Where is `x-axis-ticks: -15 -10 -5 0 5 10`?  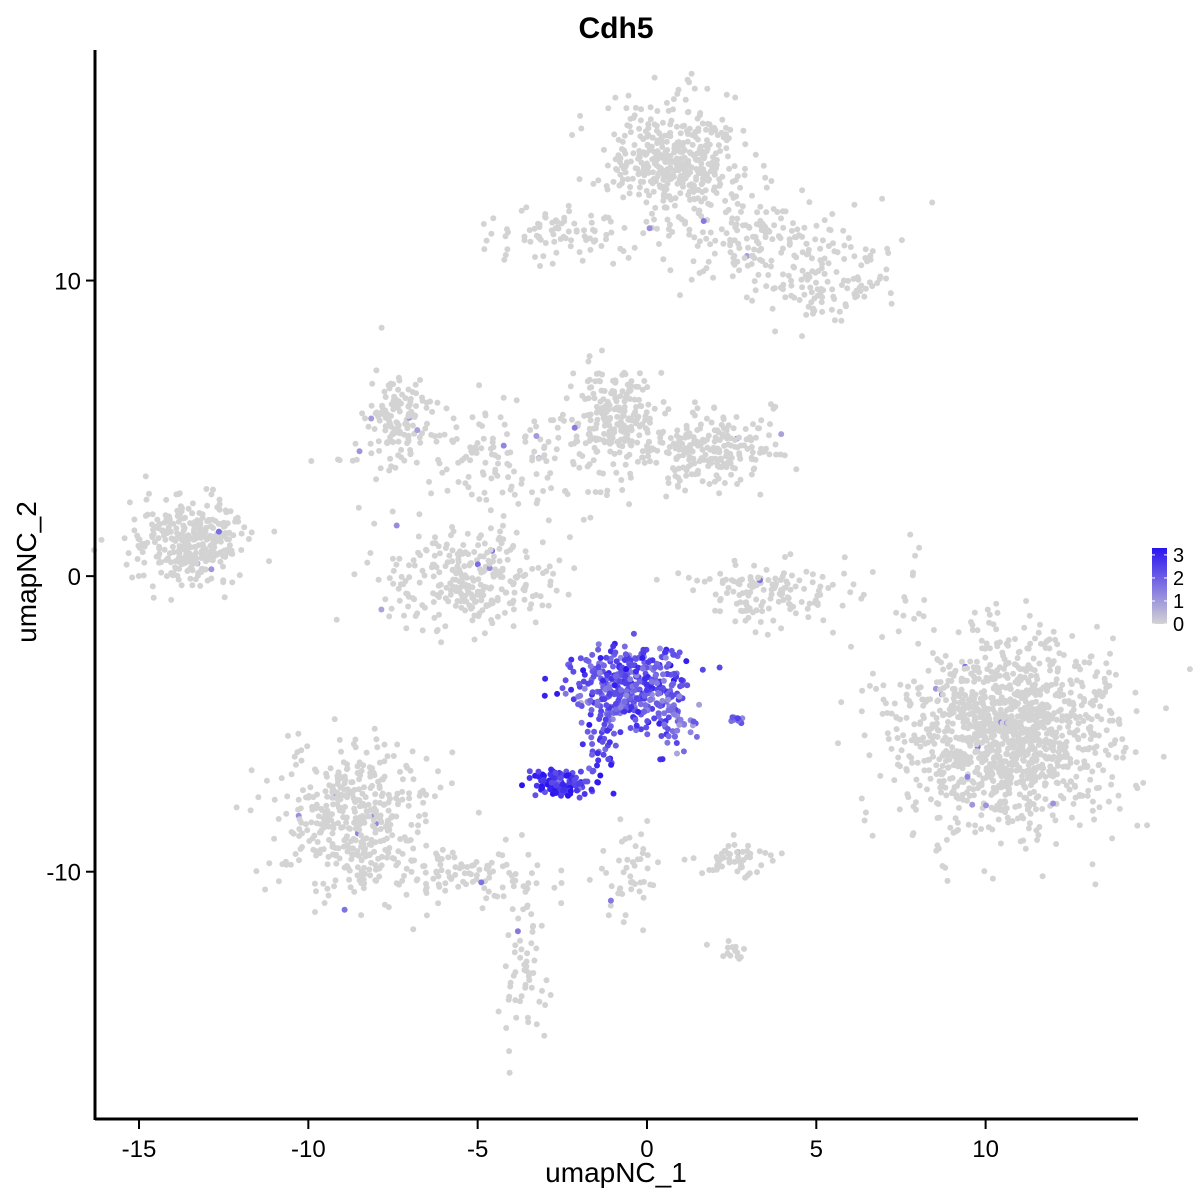
x-axis-ticks: -15 -10 -5 0 5 10 is located at coordinates (560, 1141).